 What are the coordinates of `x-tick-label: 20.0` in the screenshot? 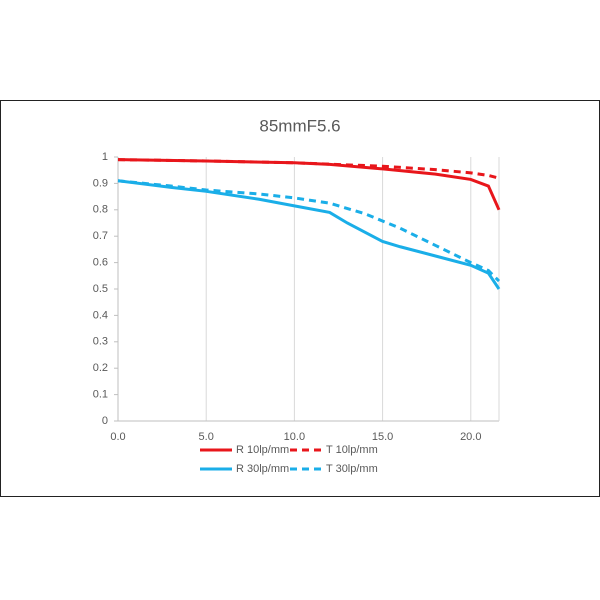 It's located at (470, 437).